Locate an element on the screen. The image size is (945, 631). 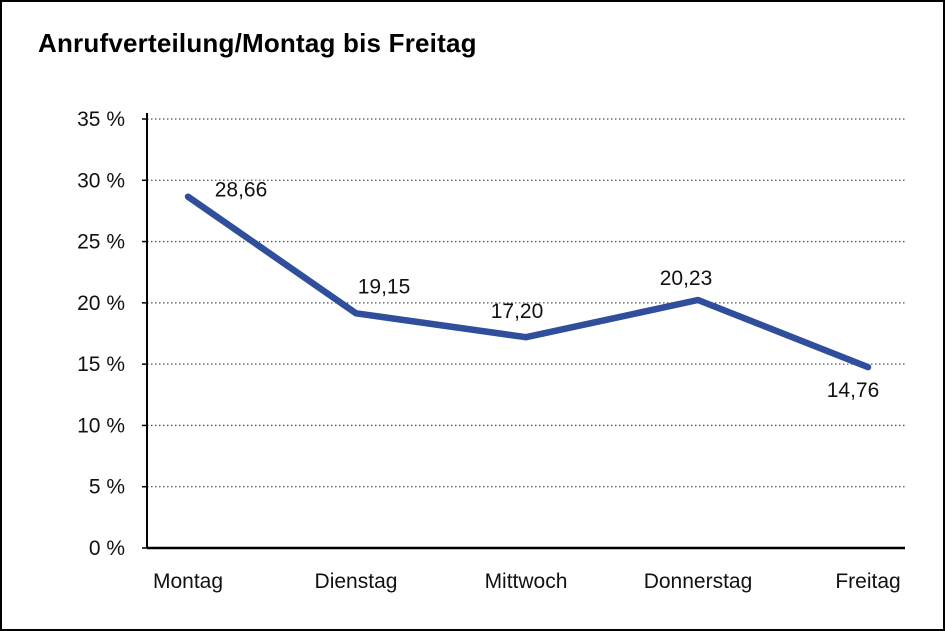
chart-title: Anrufverteilung/Montag bis Freitag is located at coordinates (257, 43).